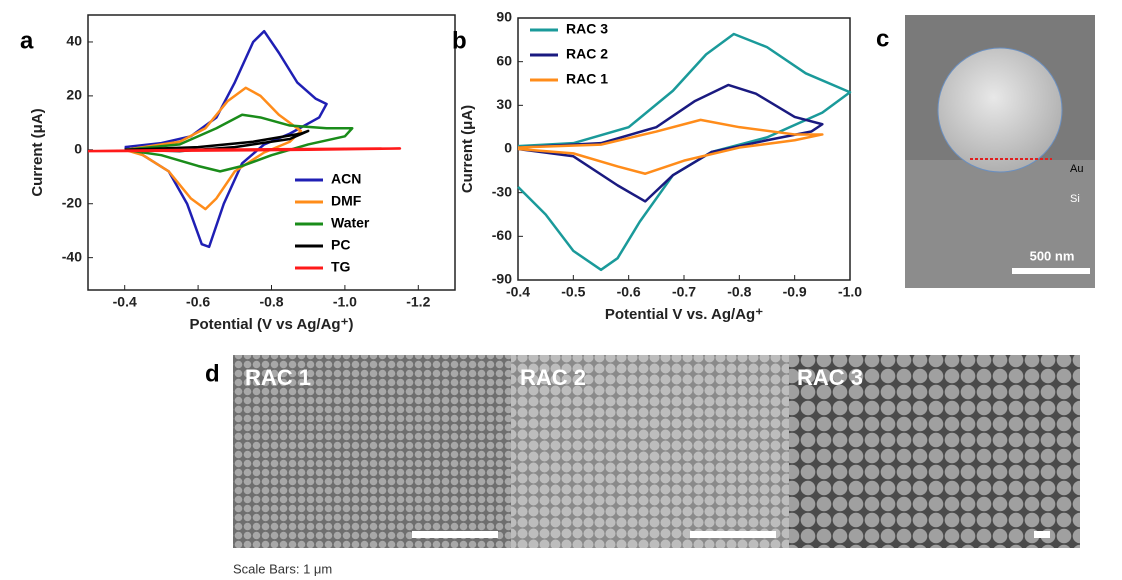 The width and height of the screenshot is (1122, 580). Describe the element at coordinates (341, 267) in the screenshot. I see `legend-label: TG` at that location.